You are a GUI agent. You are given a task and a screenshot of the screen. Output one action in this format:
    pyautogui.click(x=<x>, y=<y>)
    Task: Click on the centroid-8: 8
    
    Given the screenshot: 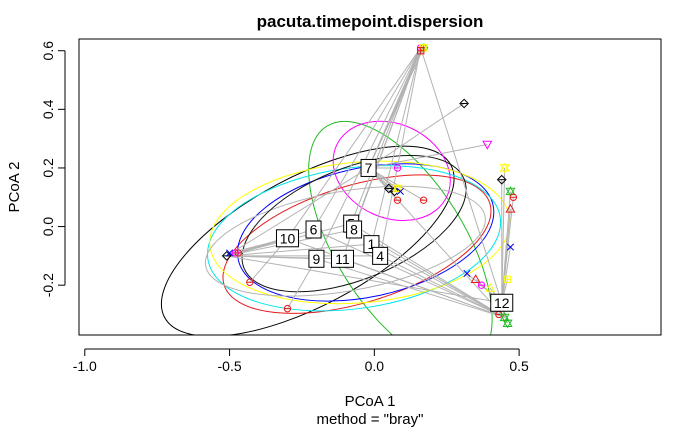 What is the action you would take?
    pyautogui.click(x=354, y=229)
    